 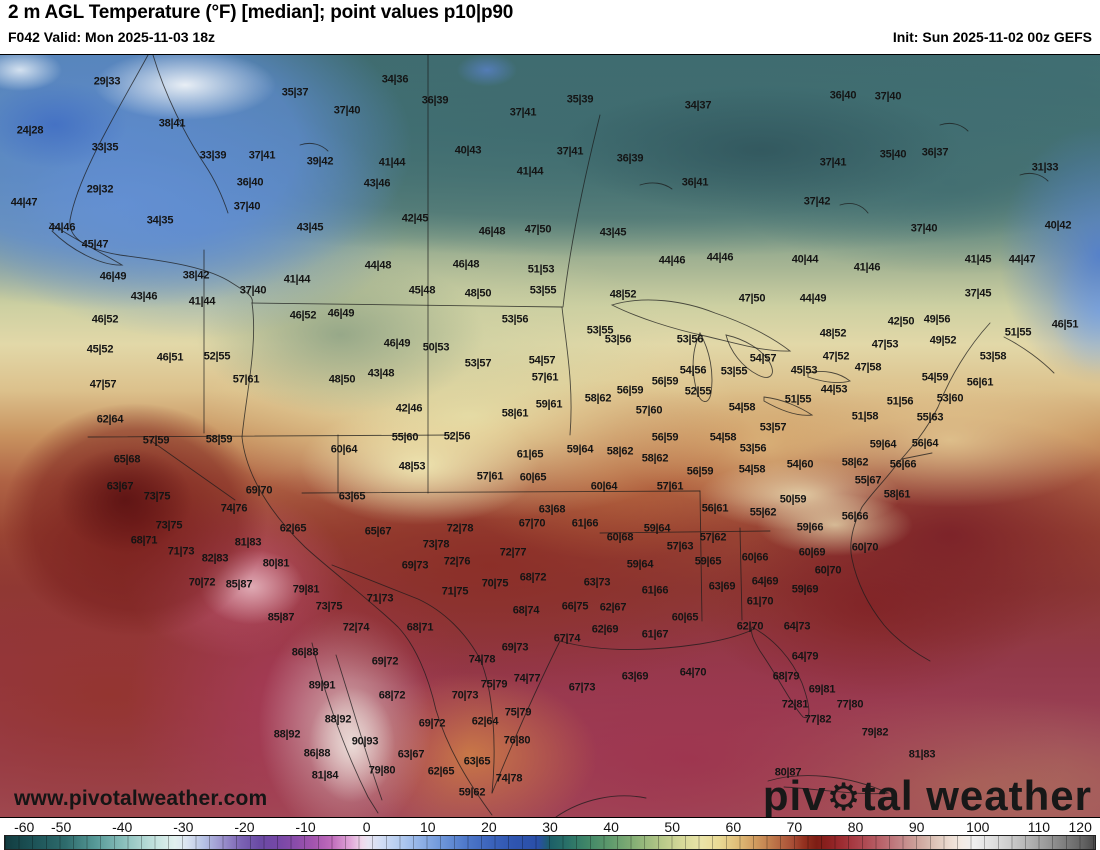 What do you see at coordinates (533, 477) in the screenshot?
I see `point-value: 60|65` at bounding box center [533, 477].